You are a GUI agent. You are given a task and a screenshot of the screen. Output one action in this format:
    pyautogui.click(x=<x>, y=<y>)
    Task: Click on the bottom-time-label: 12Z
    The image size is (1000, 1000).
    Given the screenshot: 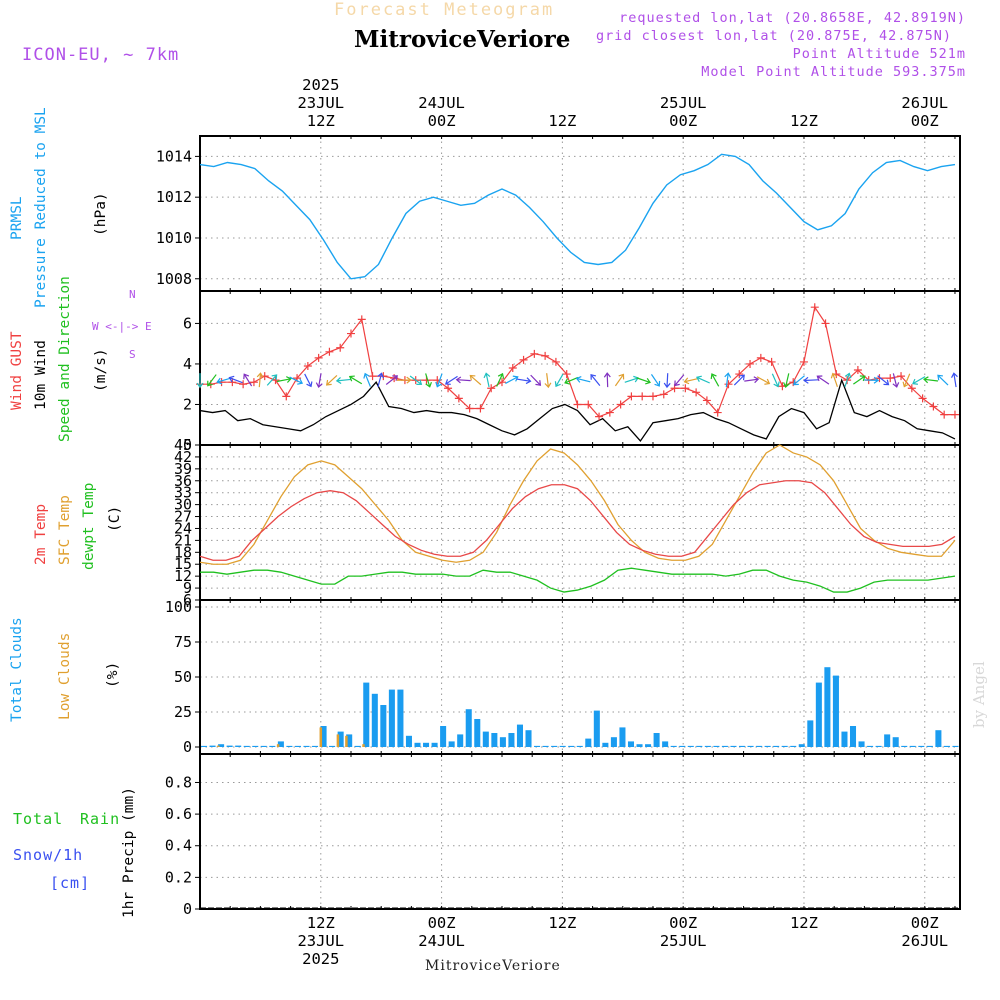 What is the action you would take?
    pyautogui.click(x=804, y=923)
    